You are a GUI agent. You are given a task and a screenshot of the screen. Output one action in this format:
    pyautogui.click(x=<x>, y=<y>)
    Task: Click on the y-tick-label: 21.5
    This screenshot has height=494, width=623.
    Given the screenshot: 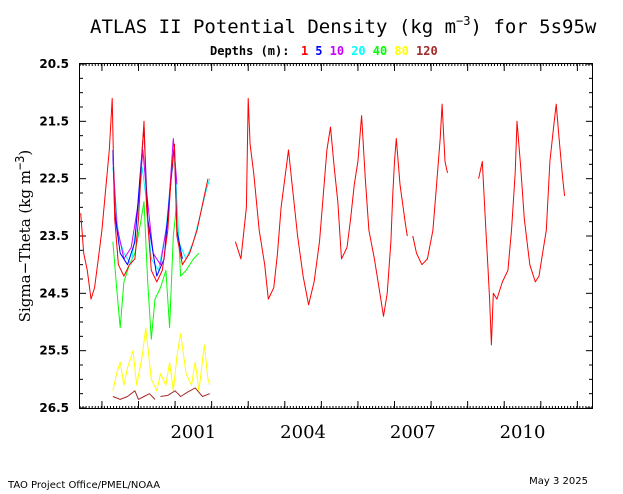 What is the action you would take?
    pyautogui.click(x=54, y=121)
    